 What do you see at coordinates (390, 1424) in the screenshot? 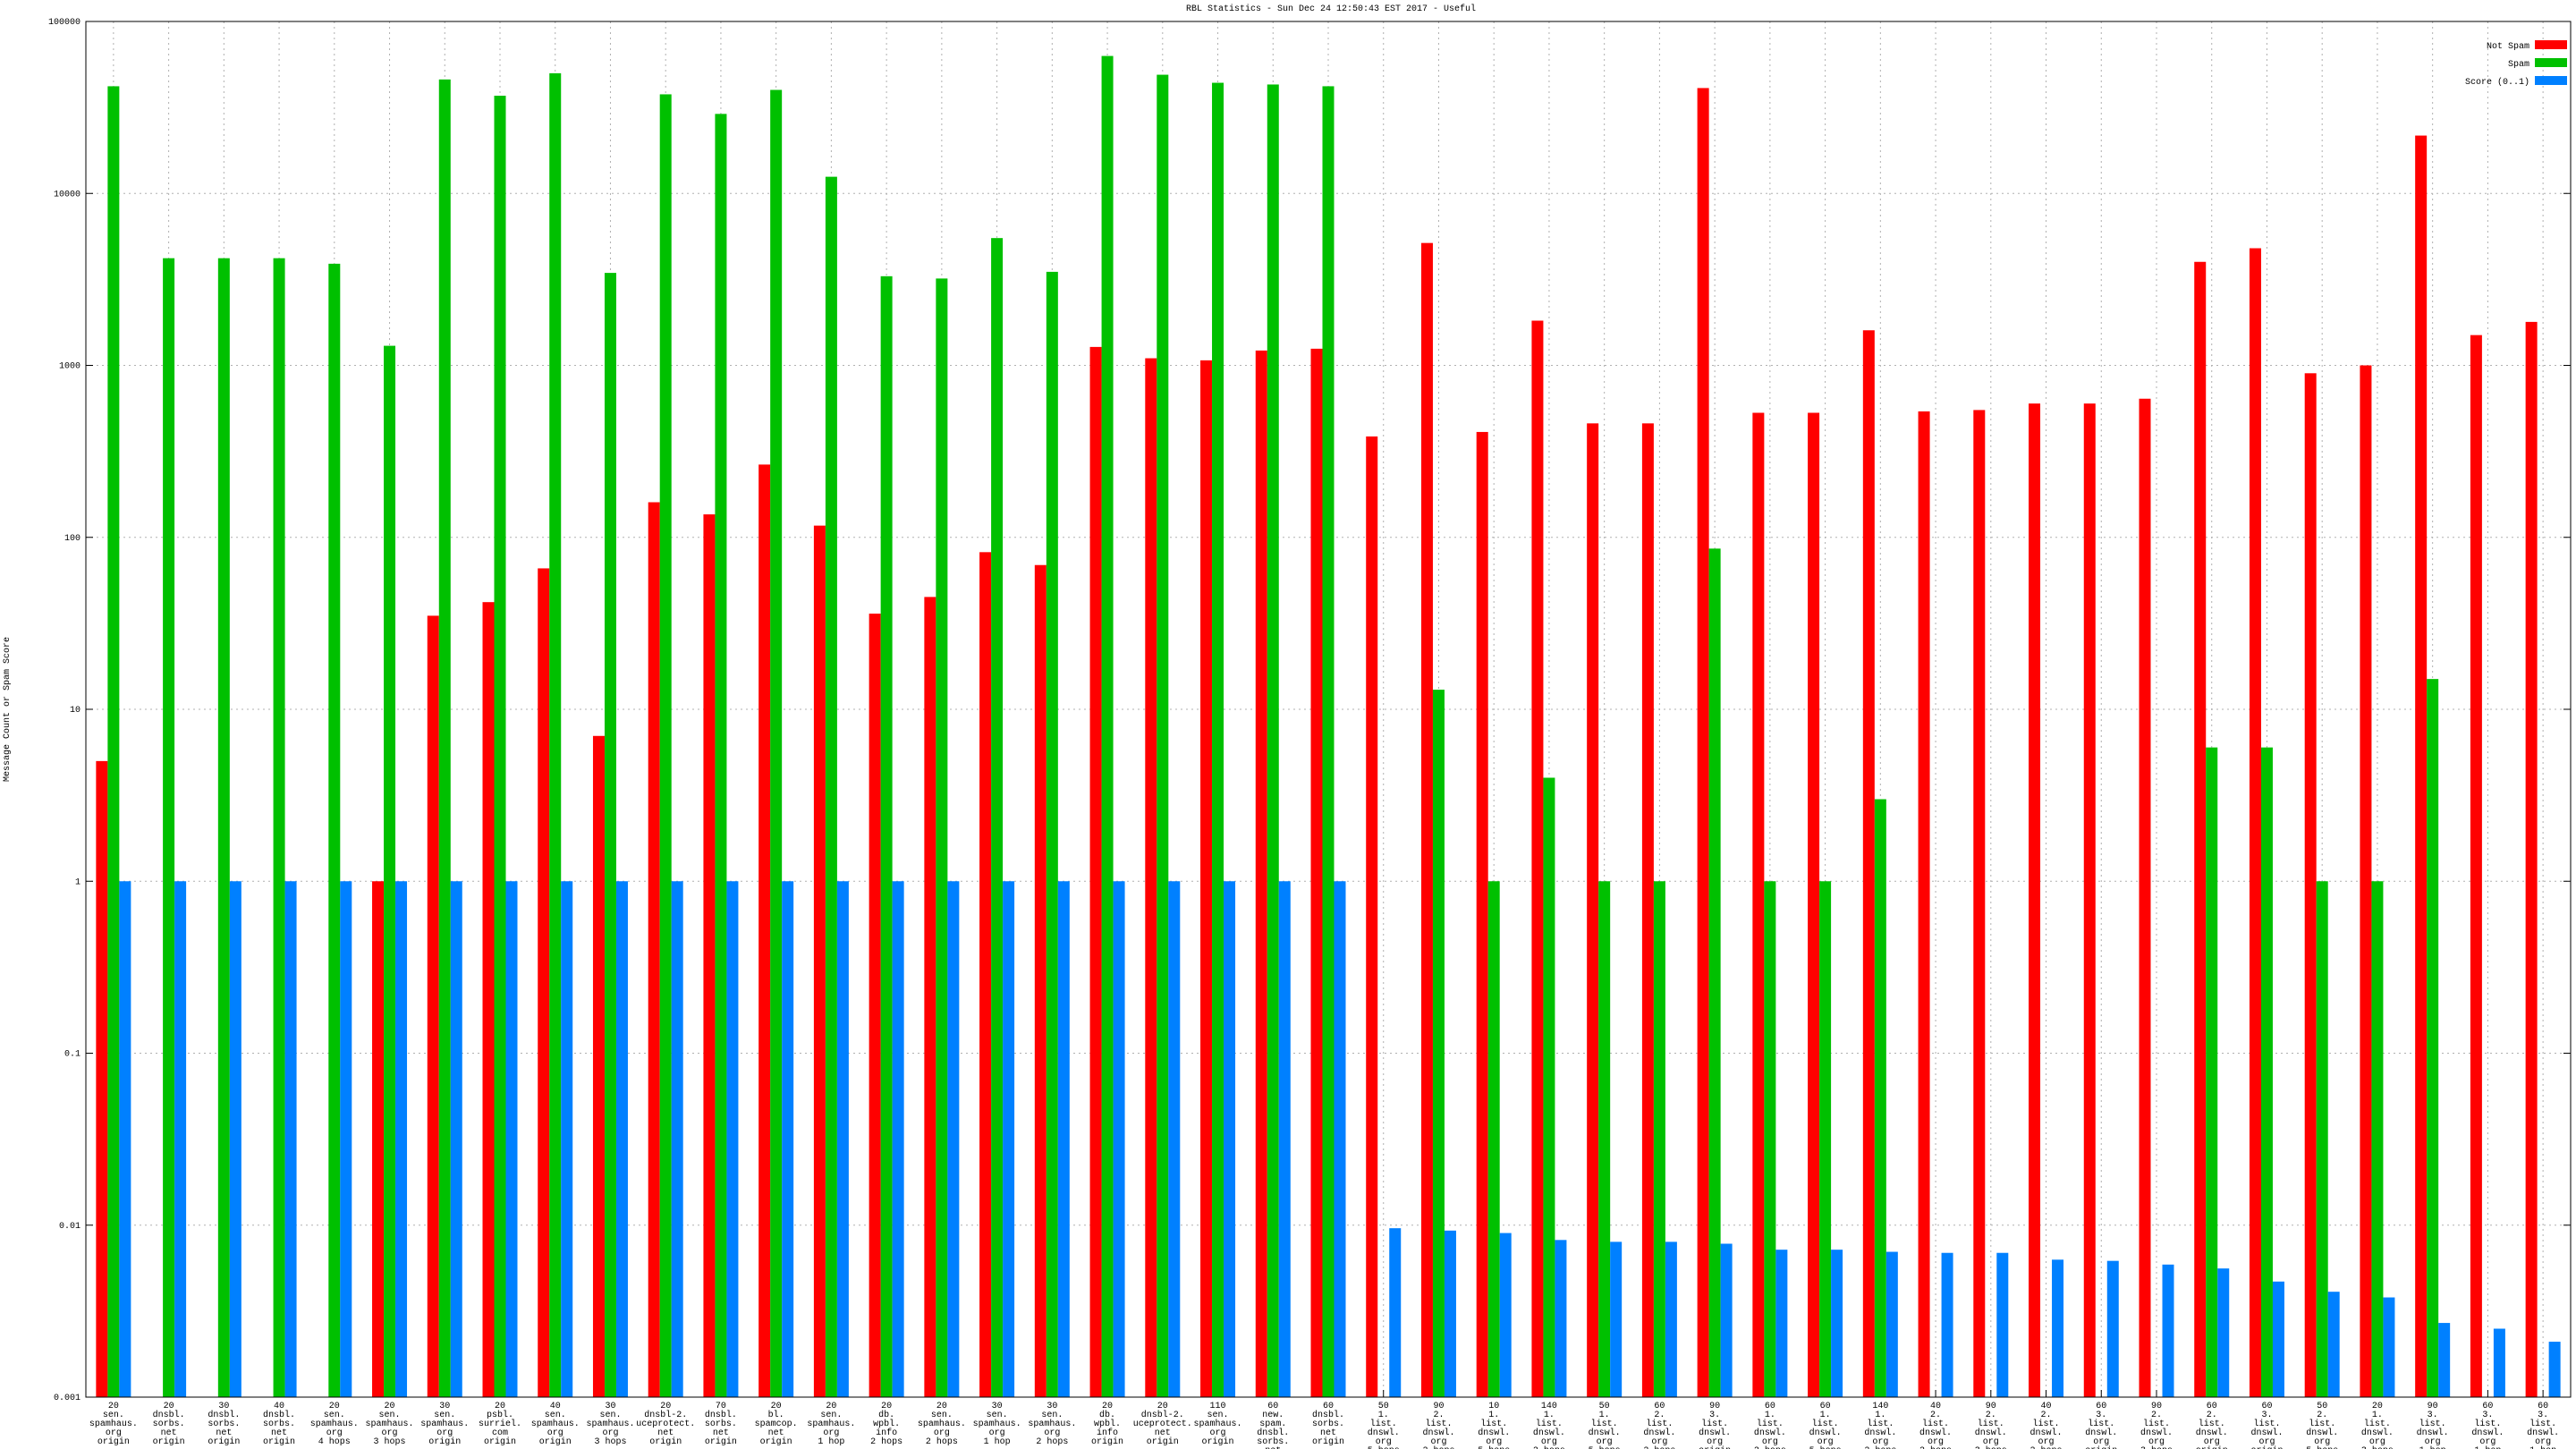
I see `x-tick-label: 20 sen. spamhaus. org 3 hops` at bounding box center [390, 1424].